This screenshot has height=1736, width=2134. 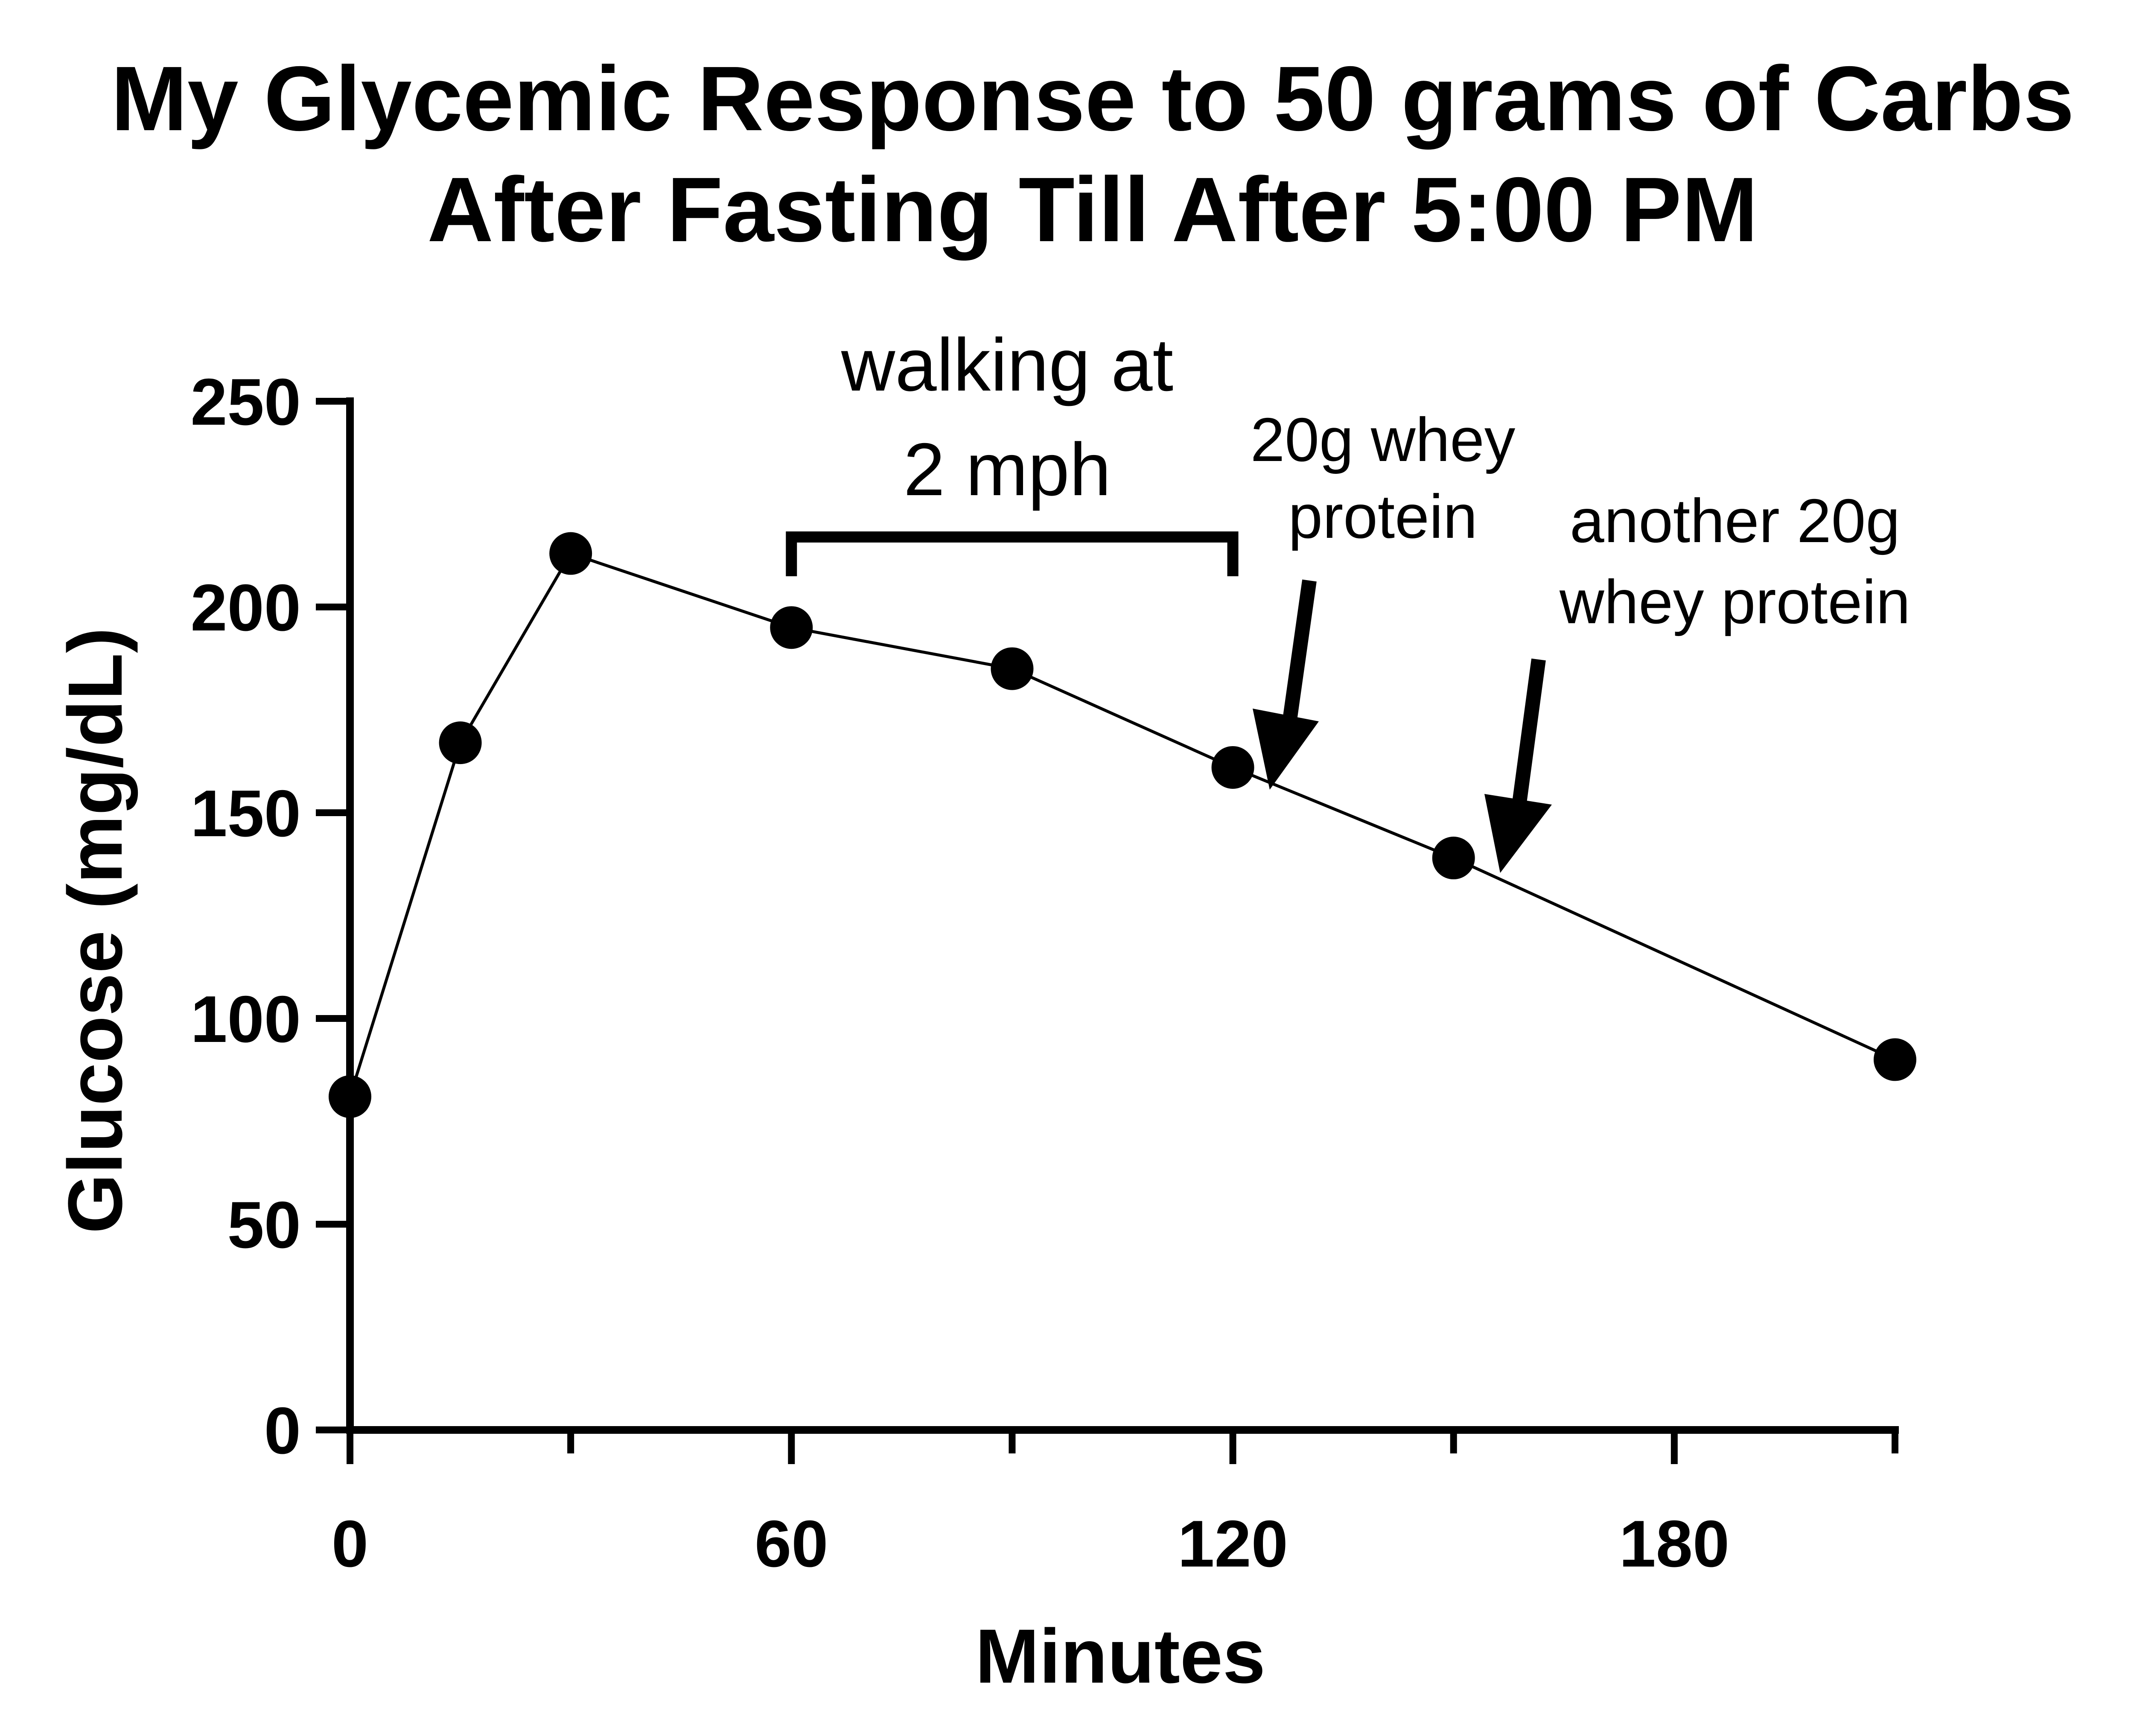 I want to click on x-tick-label: 180, so click(x=1675, y=1544).